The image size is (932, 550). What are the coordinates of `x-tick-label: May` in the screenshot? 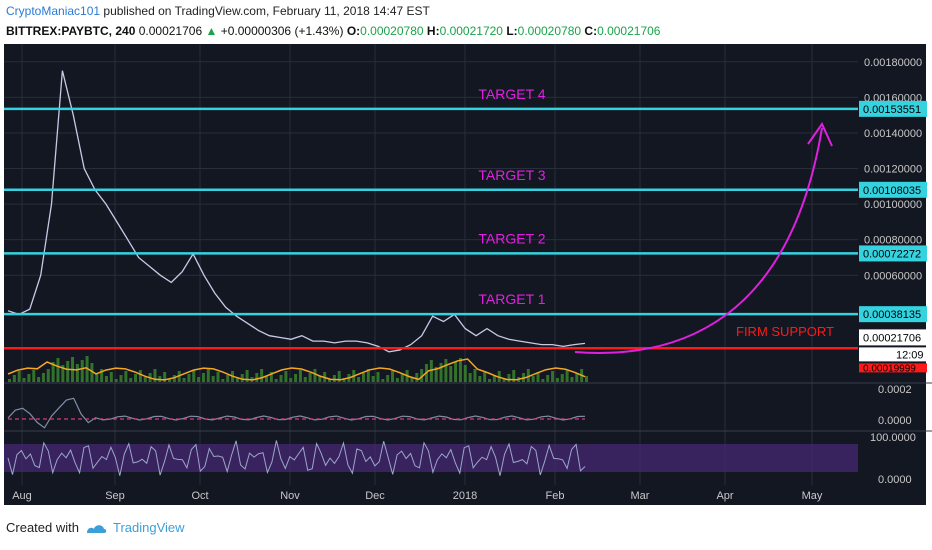 It's located at (812, 496).